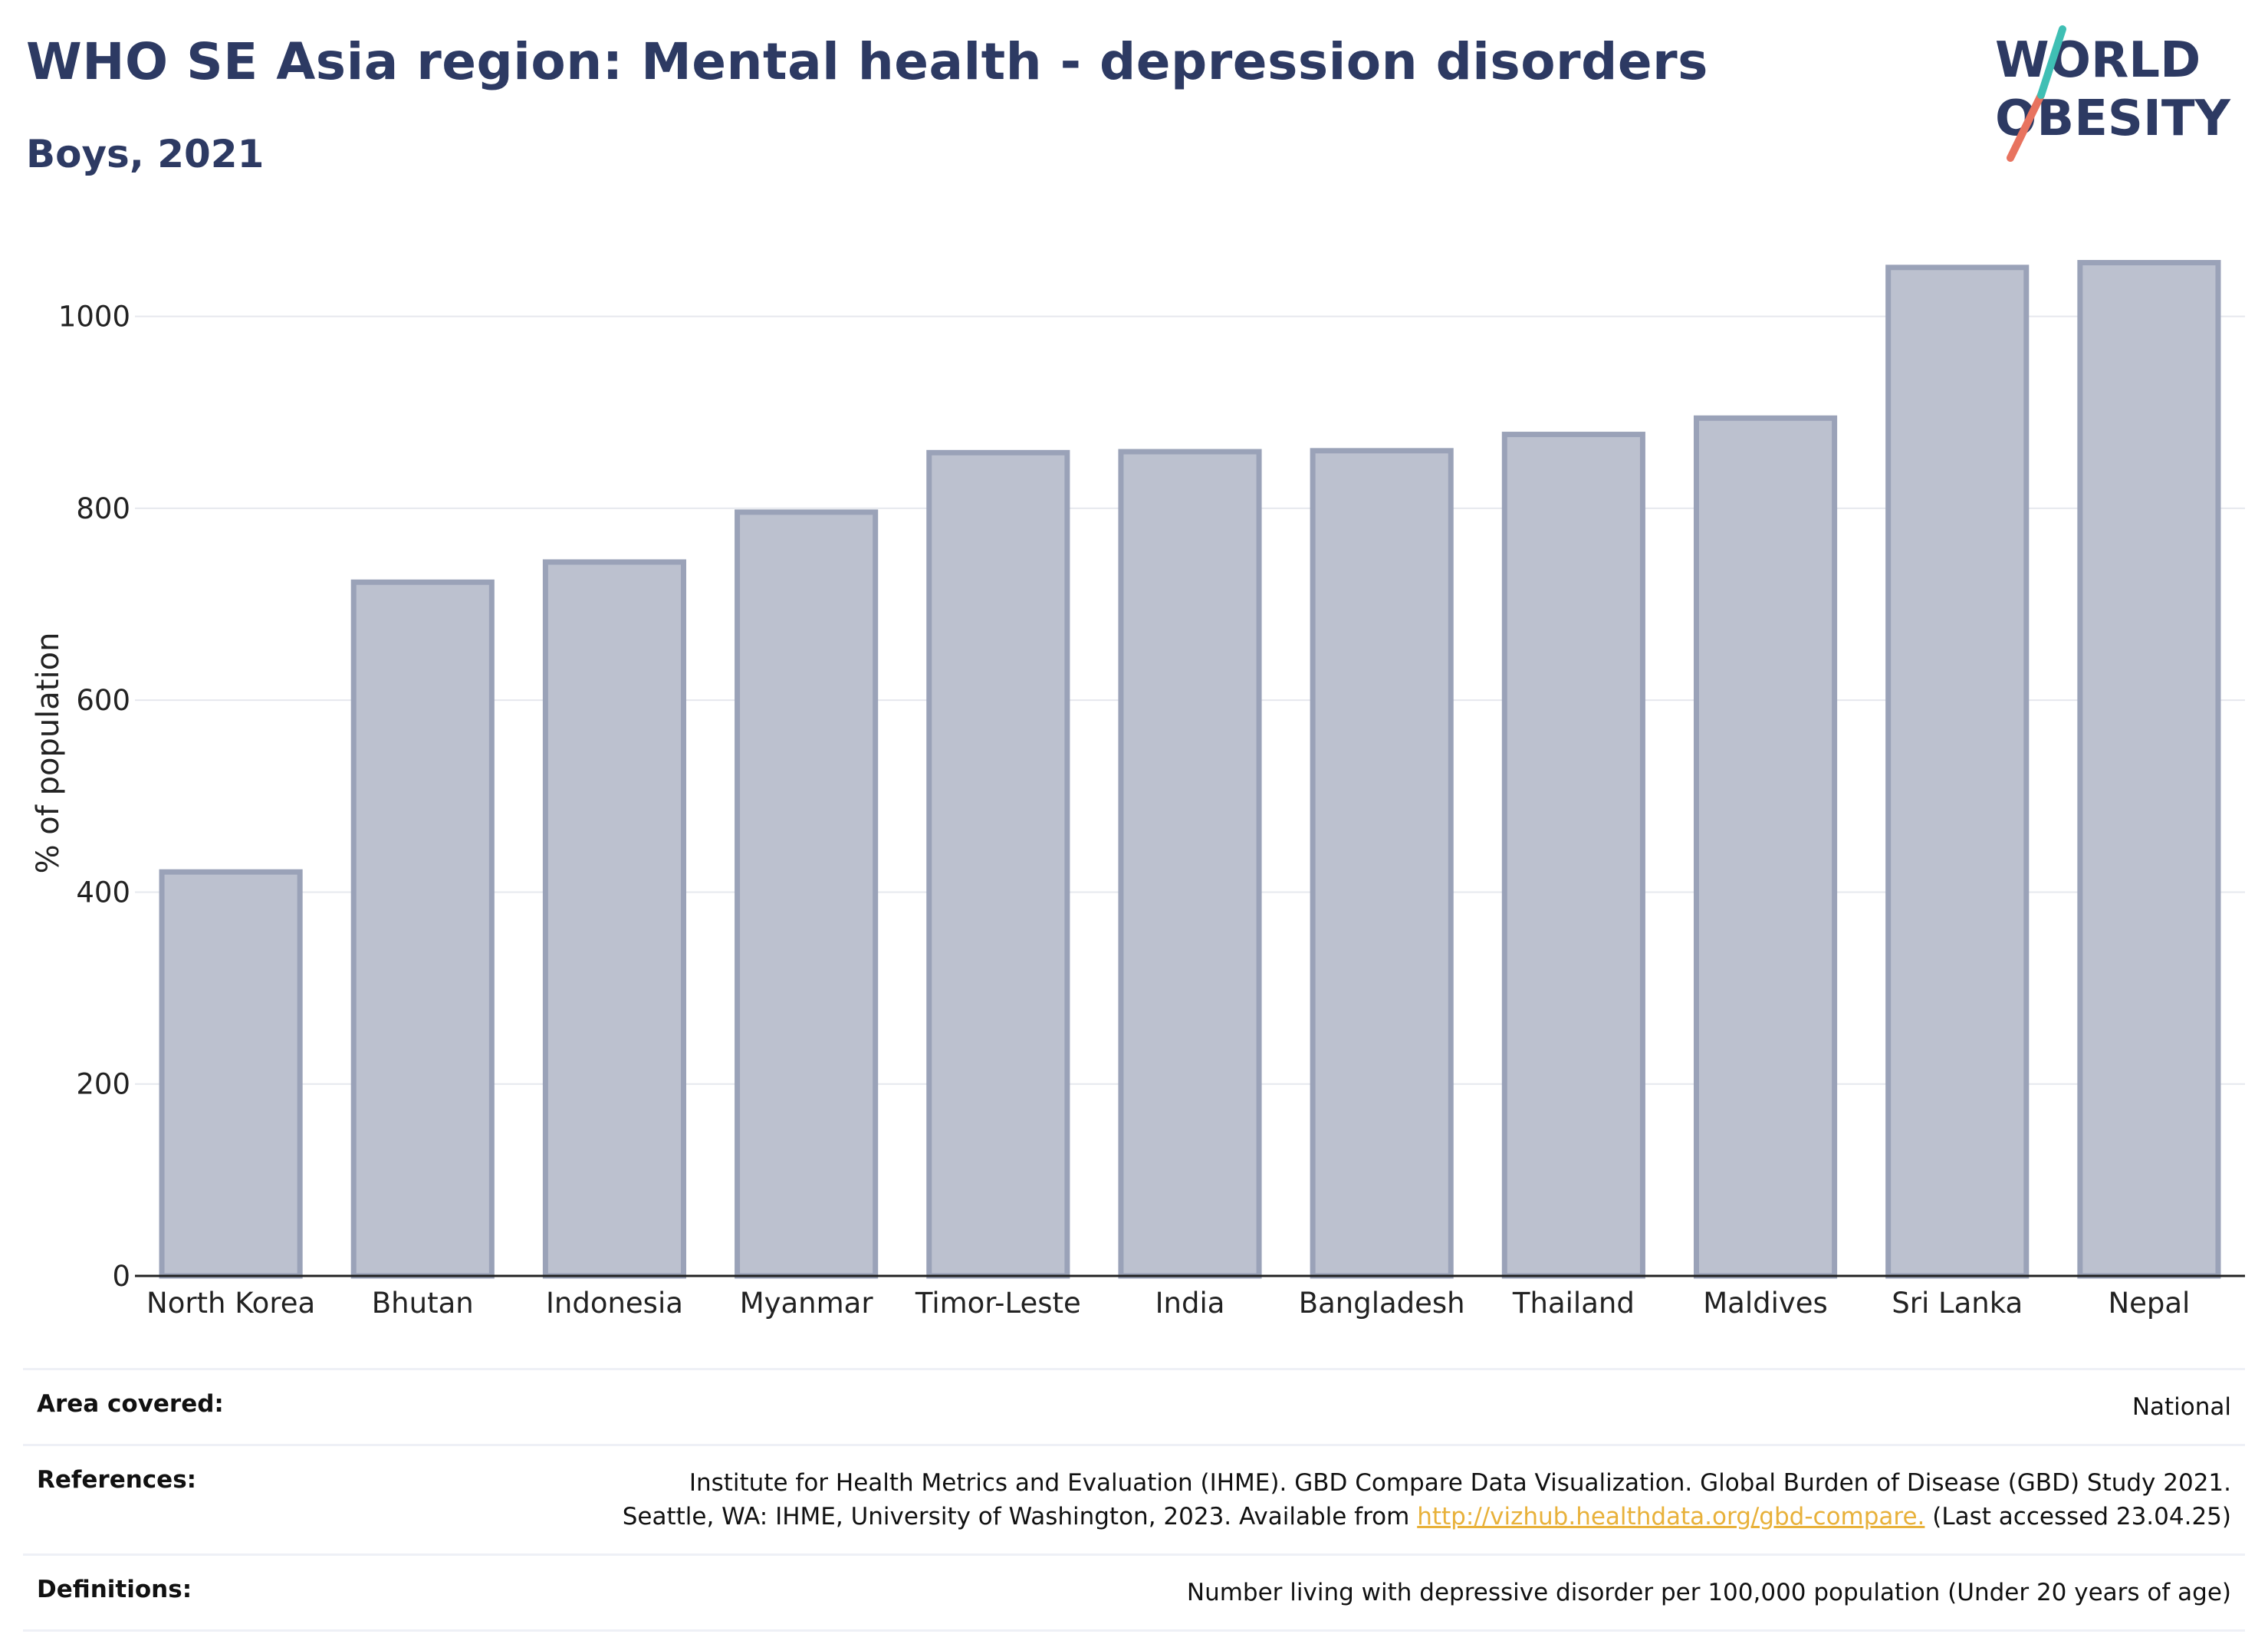 The width and height of the screenshot is (2268, 1634). Describe the element at coordinates (2078, 1517) in the screenshot. I see `references-line-2-post: (Last accessed 23.04.25)` at that location.